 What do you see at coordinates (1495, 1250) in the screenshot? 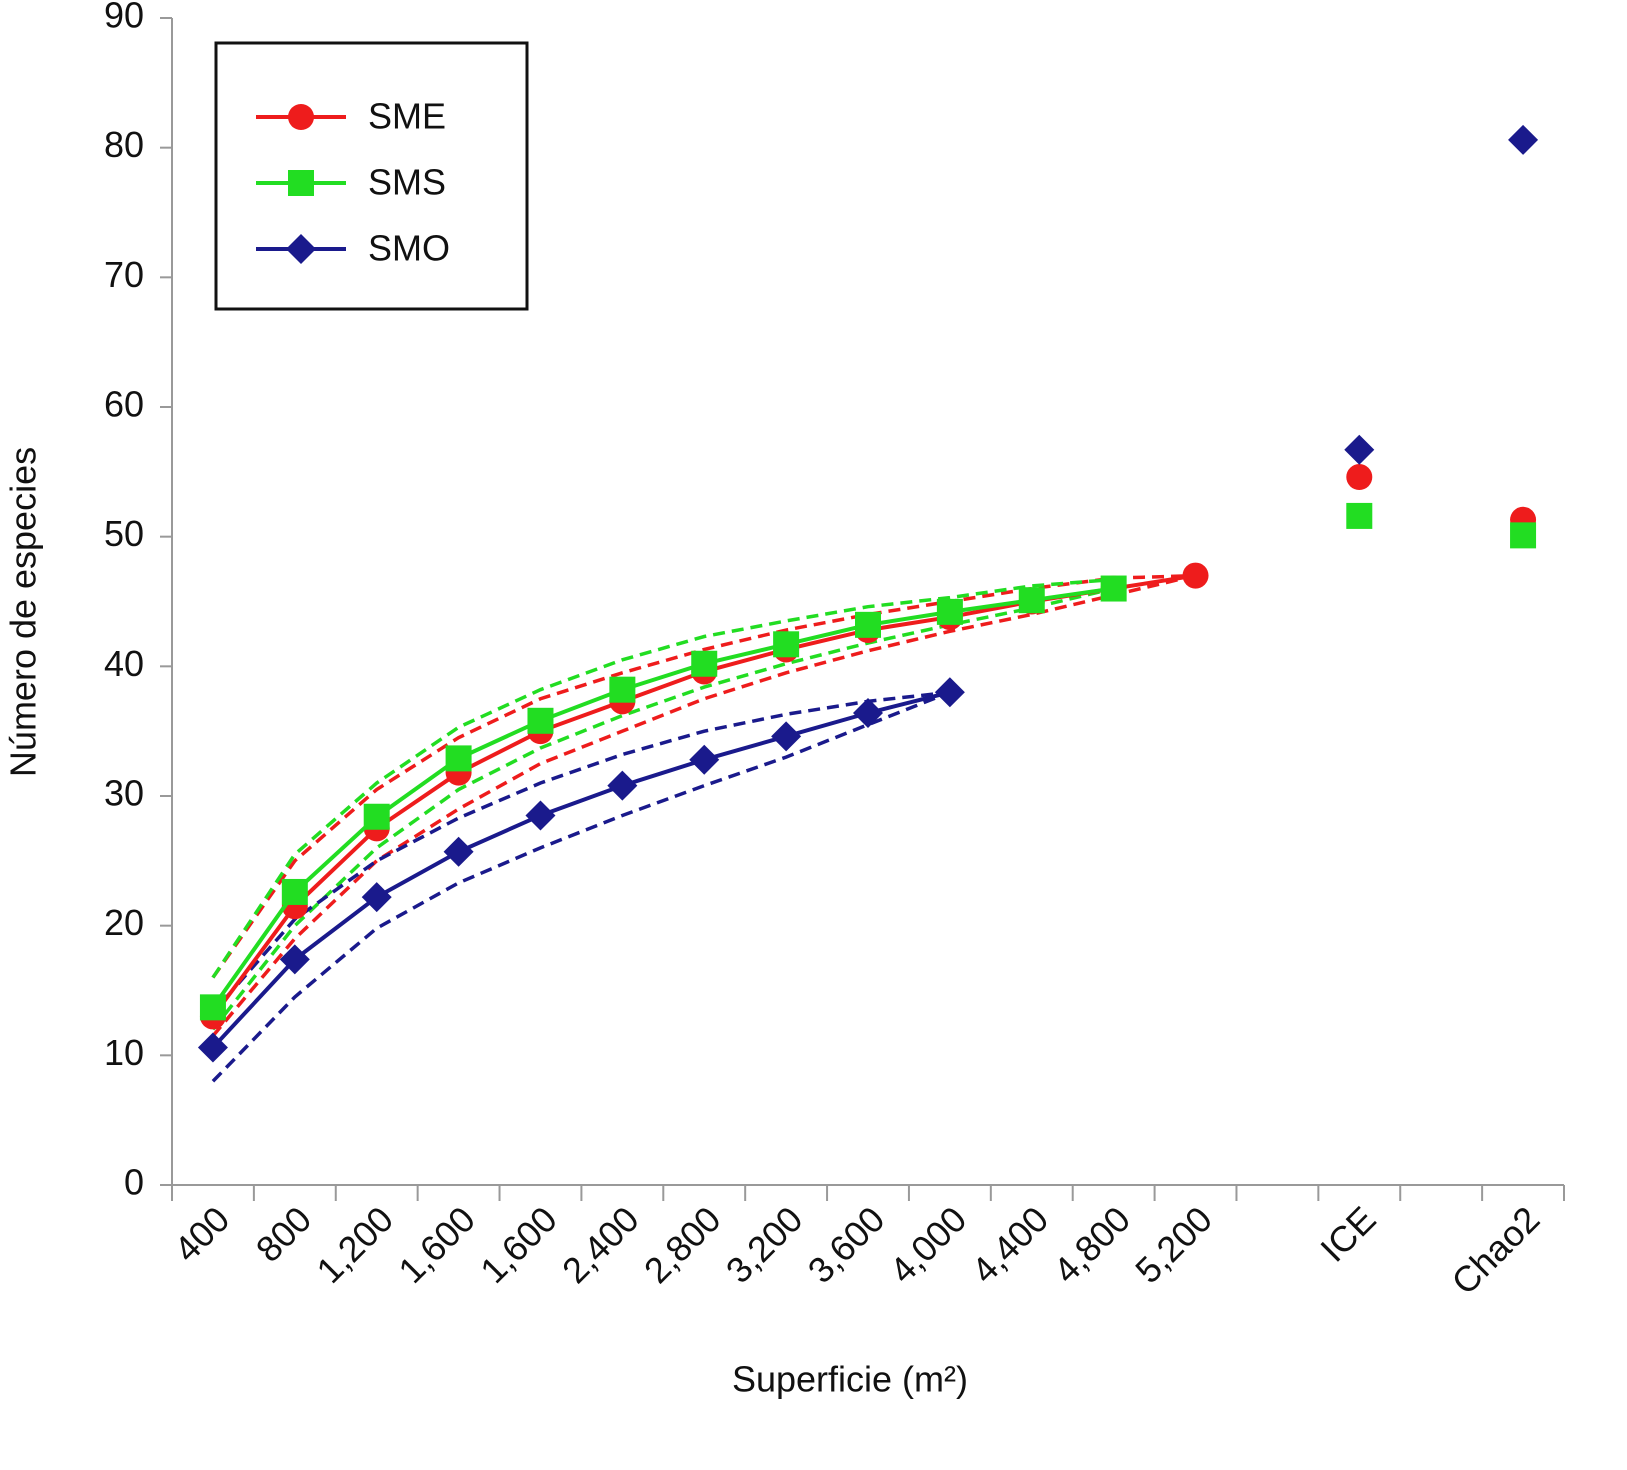
I see `x-tick-label: Chao2` at bounding box center [1495, 1250].